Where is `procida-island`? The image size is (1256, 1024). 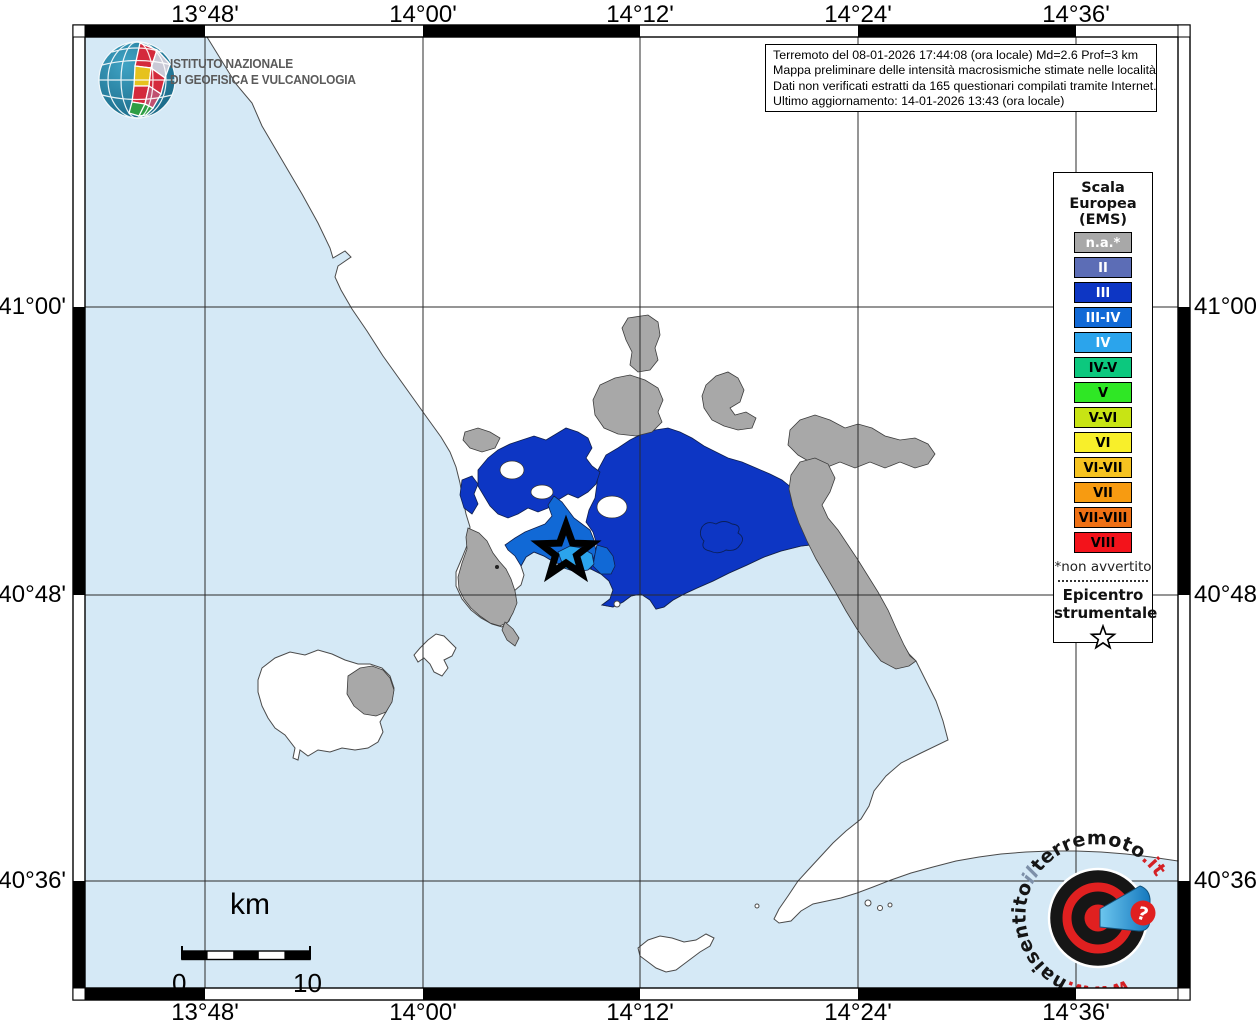 procida-island is located at coordinates (435, 655).